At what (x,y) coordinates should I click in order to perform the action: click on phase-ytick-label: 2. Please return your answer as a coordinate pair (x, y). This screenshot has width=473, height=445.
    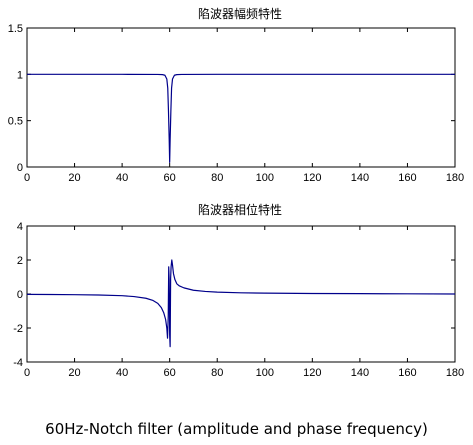
    Looking at the image, I should click on (20, 261).